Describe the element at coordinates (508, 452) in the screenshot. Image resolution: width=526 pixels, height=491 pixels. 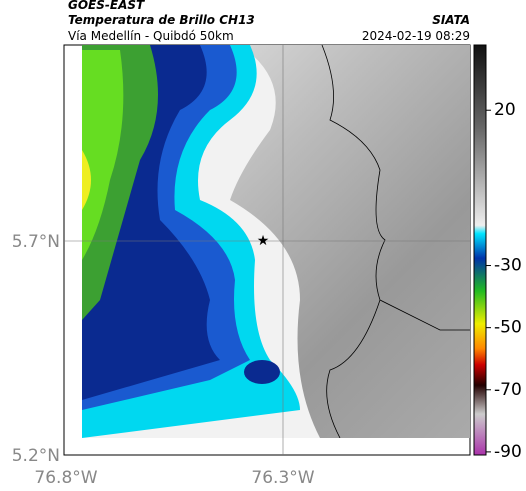
I see `colorbar-tick-label: -90` at that location.